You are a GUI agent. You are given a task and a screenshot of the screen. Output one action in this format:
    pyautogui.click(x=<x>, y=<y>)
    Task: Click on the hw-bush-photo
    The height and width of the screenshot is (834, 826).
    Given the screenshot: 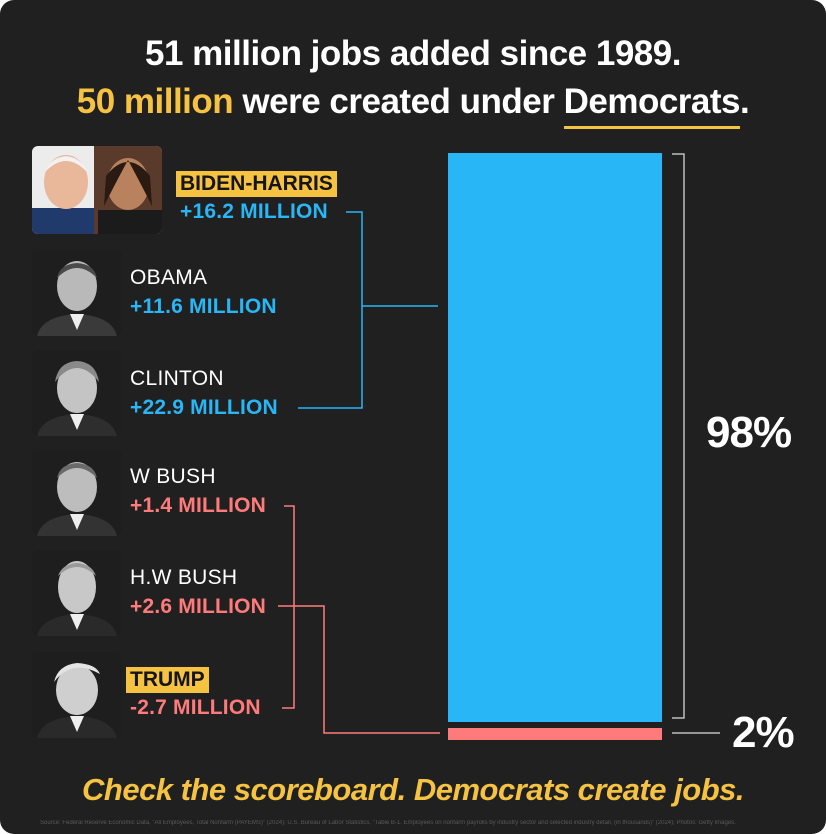 What is the action you would take?
    pyautogui.click(x=77, y=593)
    